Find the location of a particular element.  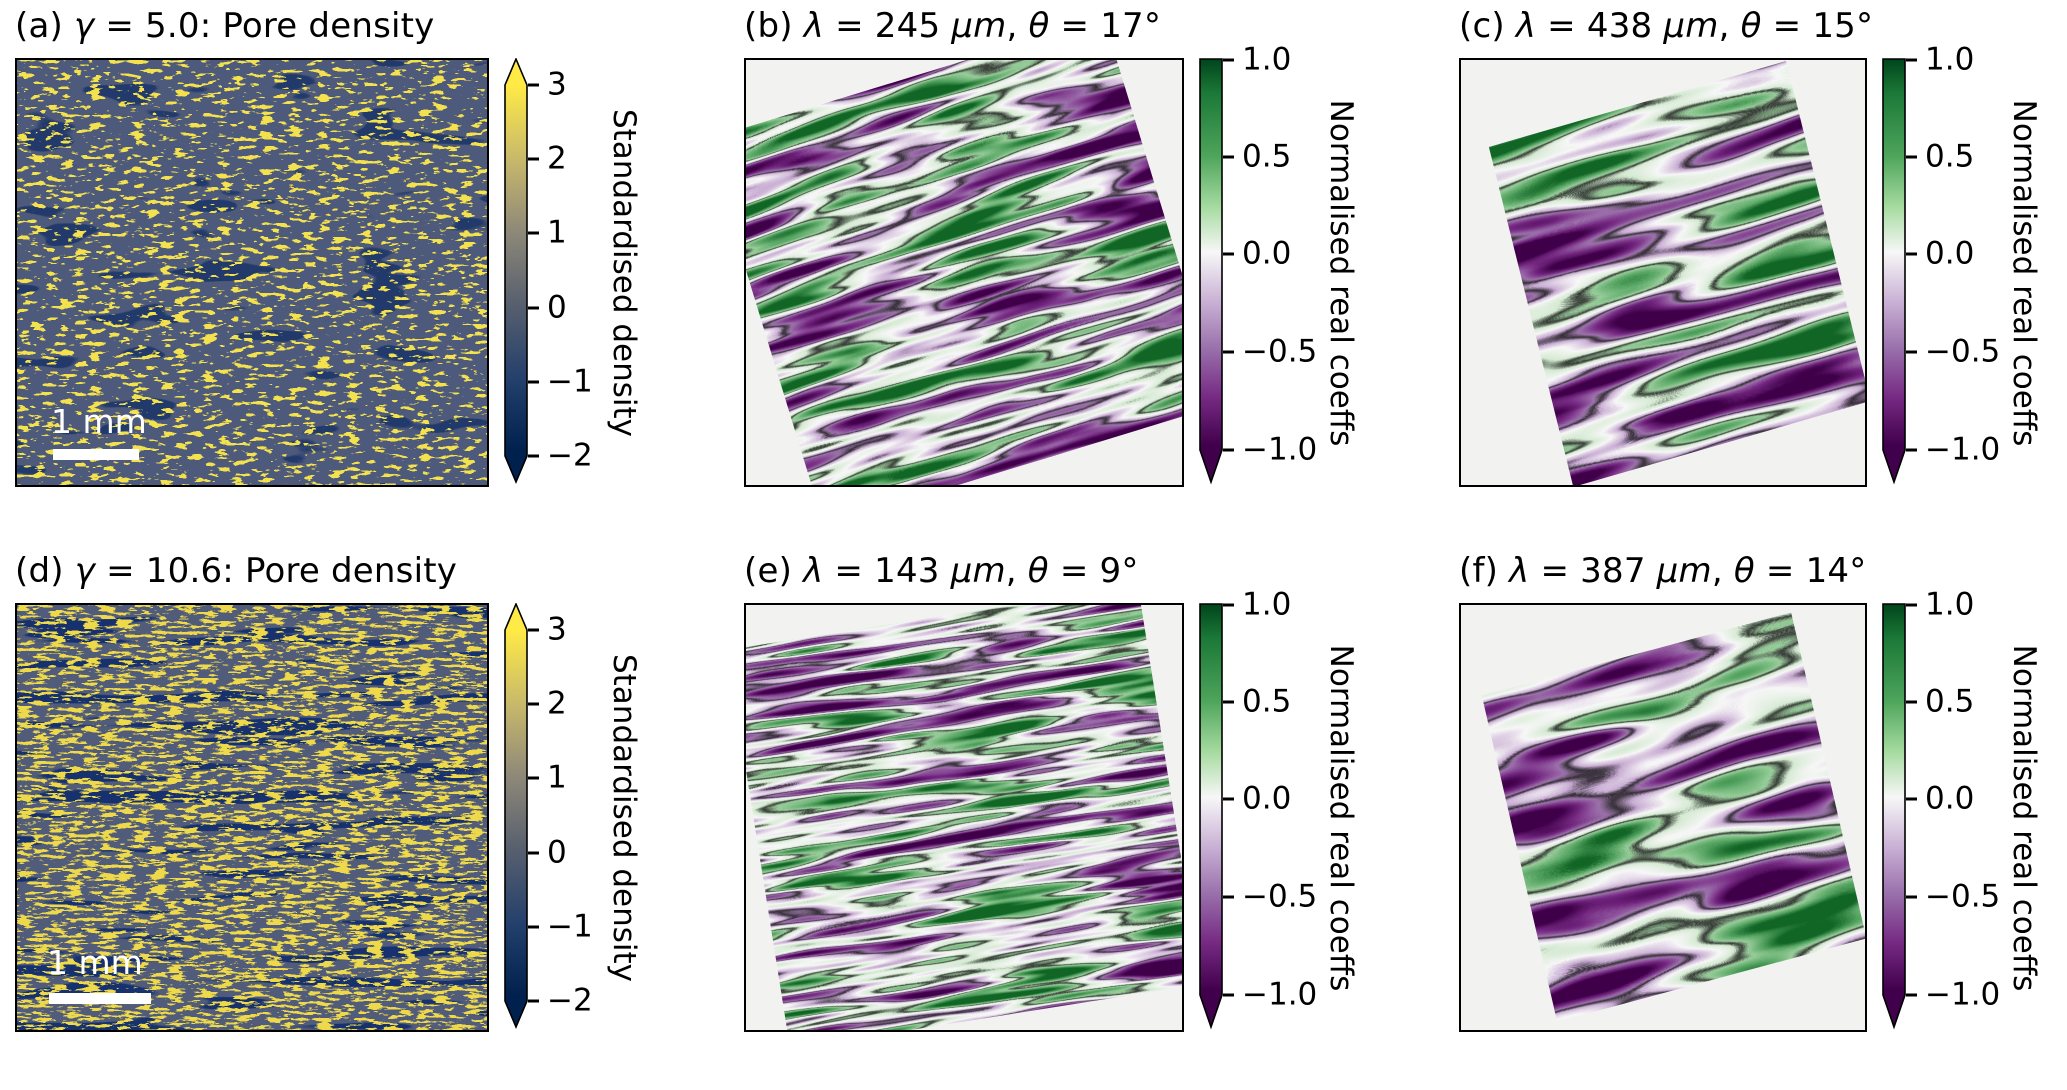

wavelet-map-b is located at coordinates (964, 272).